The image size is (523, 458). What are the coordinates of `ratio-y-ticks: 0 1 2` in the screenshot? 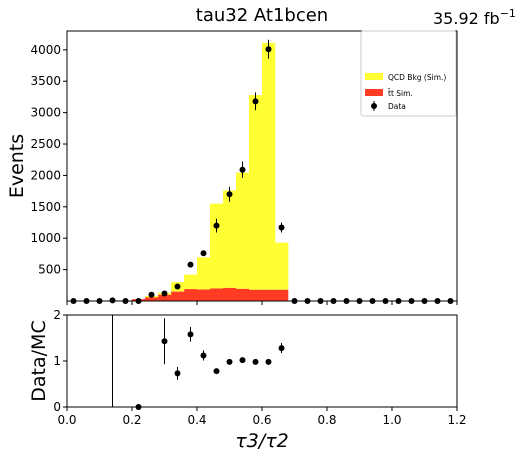 It's located at (60, 361).